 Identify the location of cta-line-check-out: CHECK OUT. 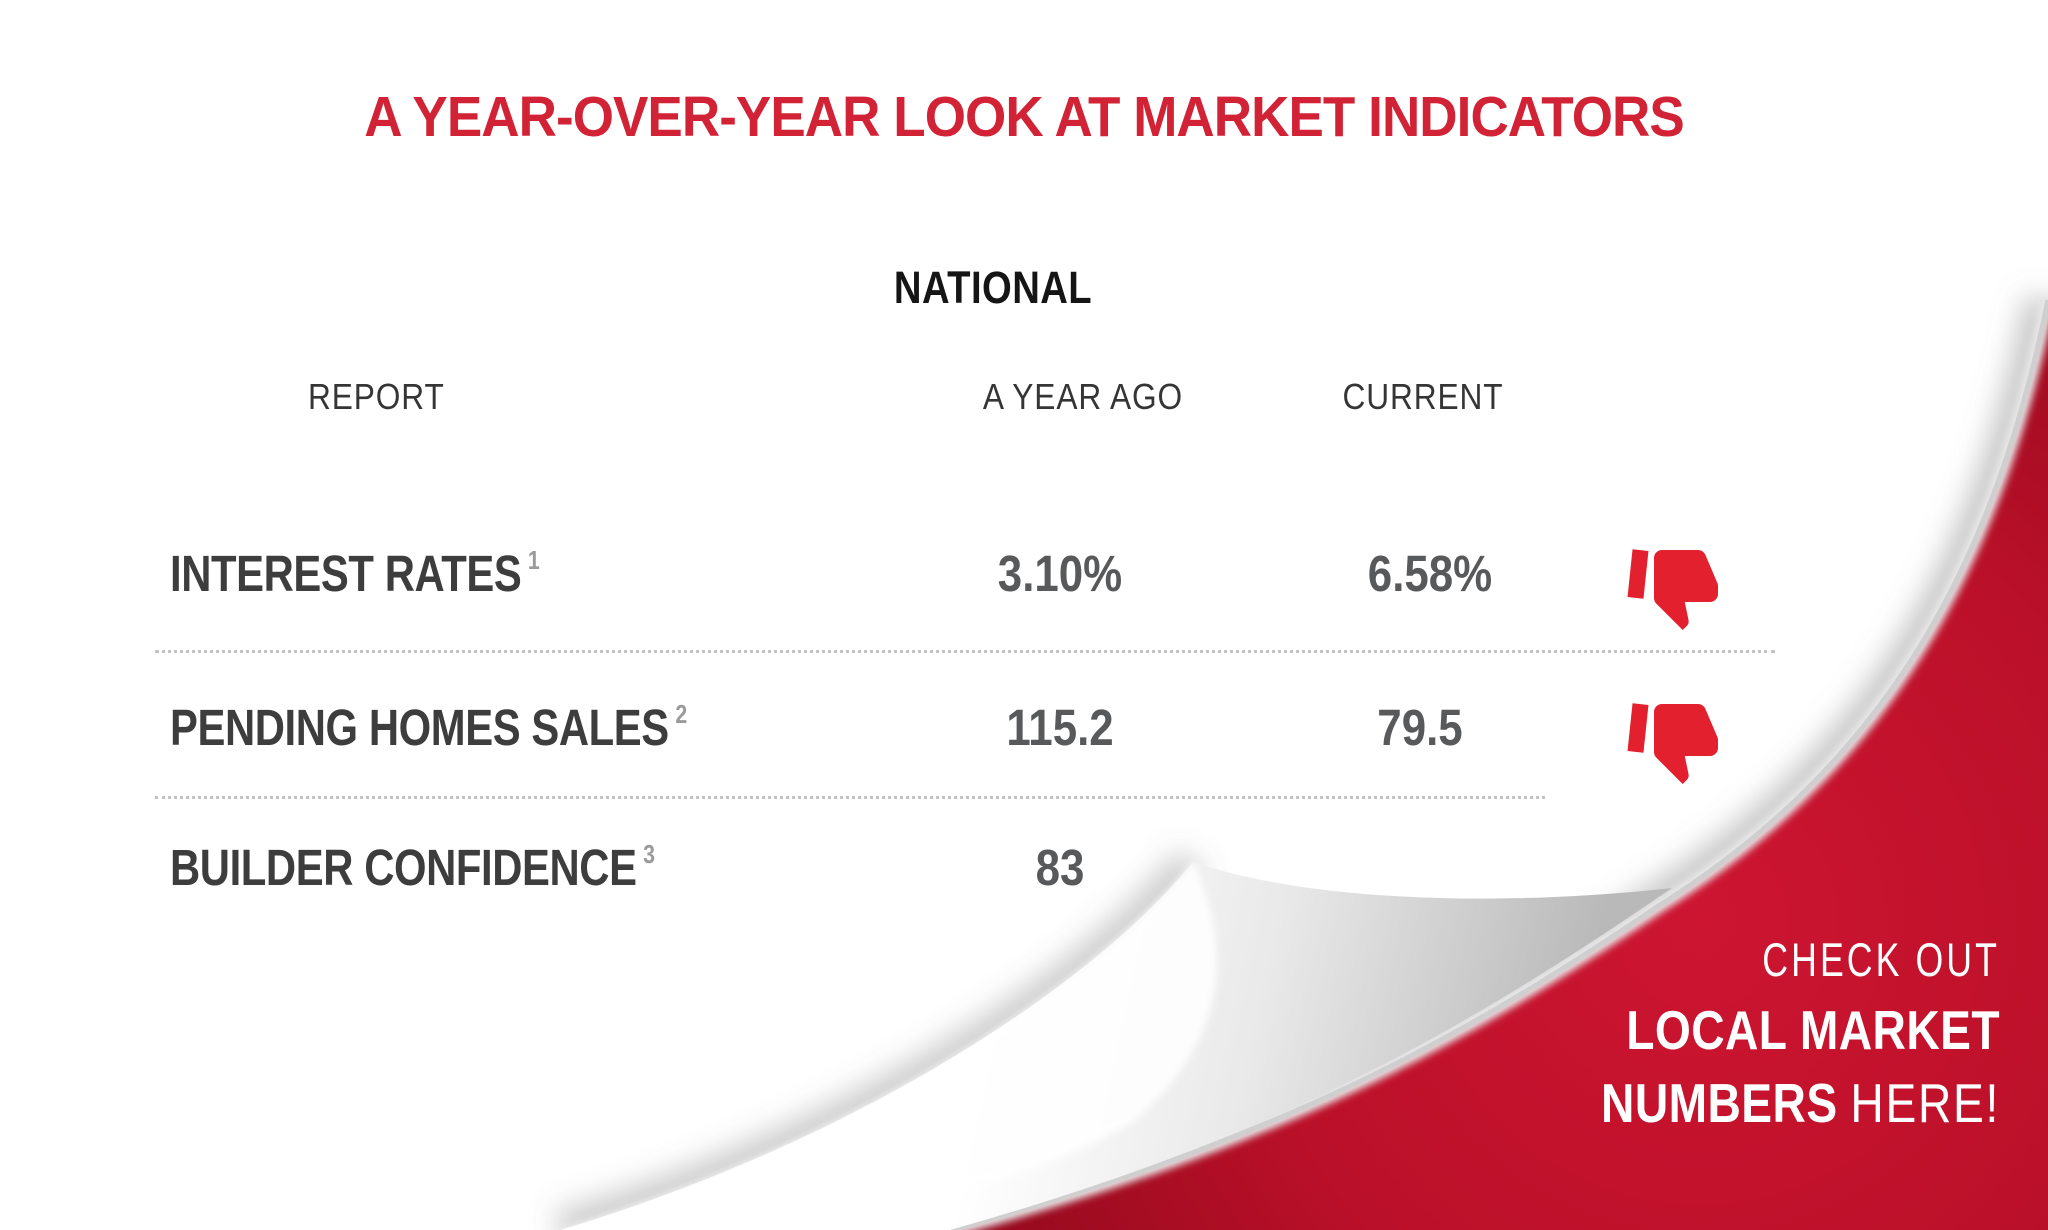
(1881, 959).